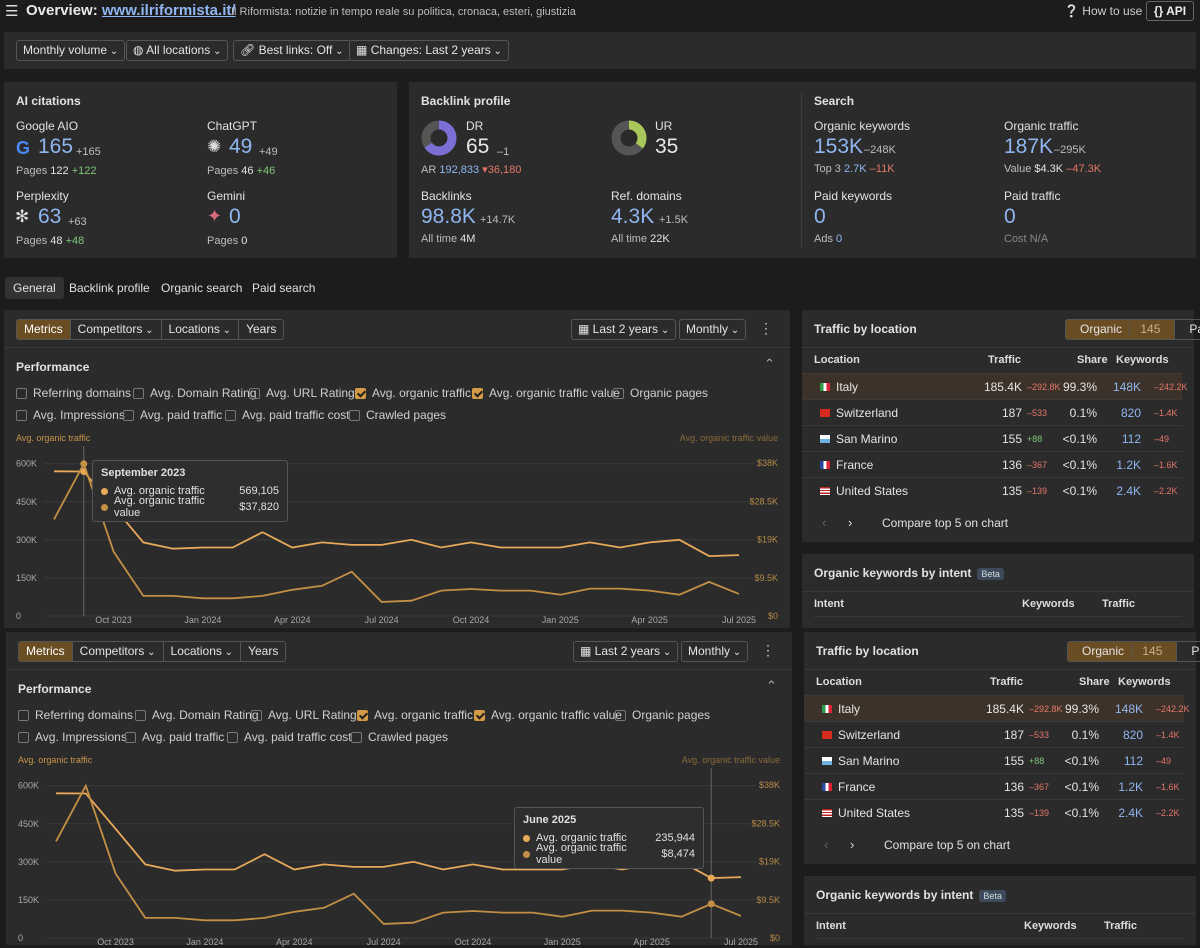  Describe the element at coordinates (235, 216) in the screenshot. I see `gemini-value: 0` at that location.